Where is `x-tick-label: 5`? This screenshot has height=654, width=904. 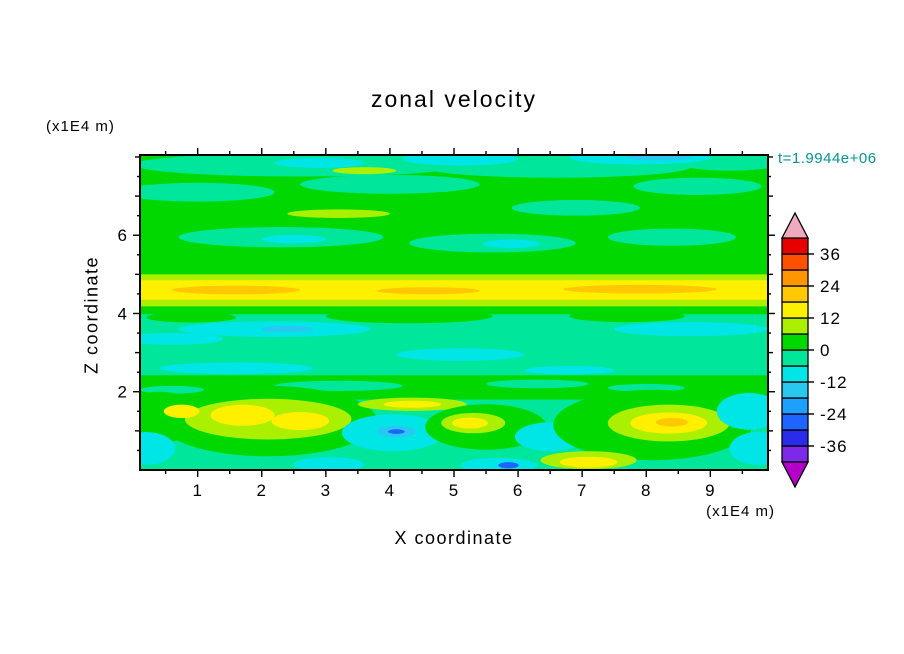
x-tick-label: 5 is located at coordinates (454, 490).